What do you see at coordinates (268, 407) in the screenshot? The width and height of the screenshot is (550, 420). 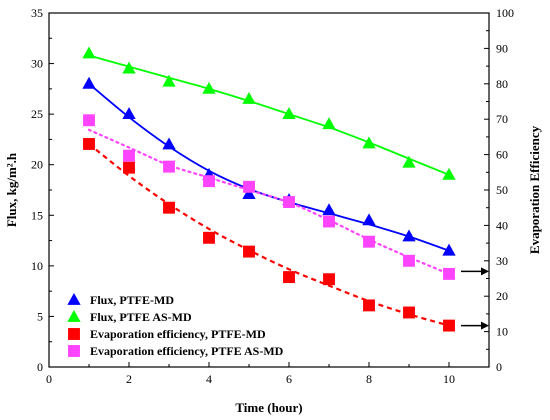 I see `x-axis-title: Time (hour)` at bounding box center [268, 407].